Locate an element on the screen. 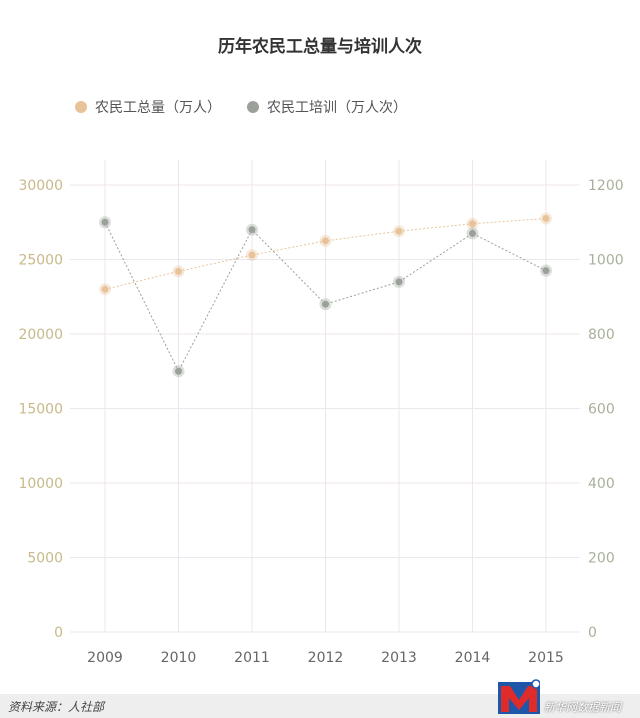  legend-marker-training is located at coordinates (253, 107).